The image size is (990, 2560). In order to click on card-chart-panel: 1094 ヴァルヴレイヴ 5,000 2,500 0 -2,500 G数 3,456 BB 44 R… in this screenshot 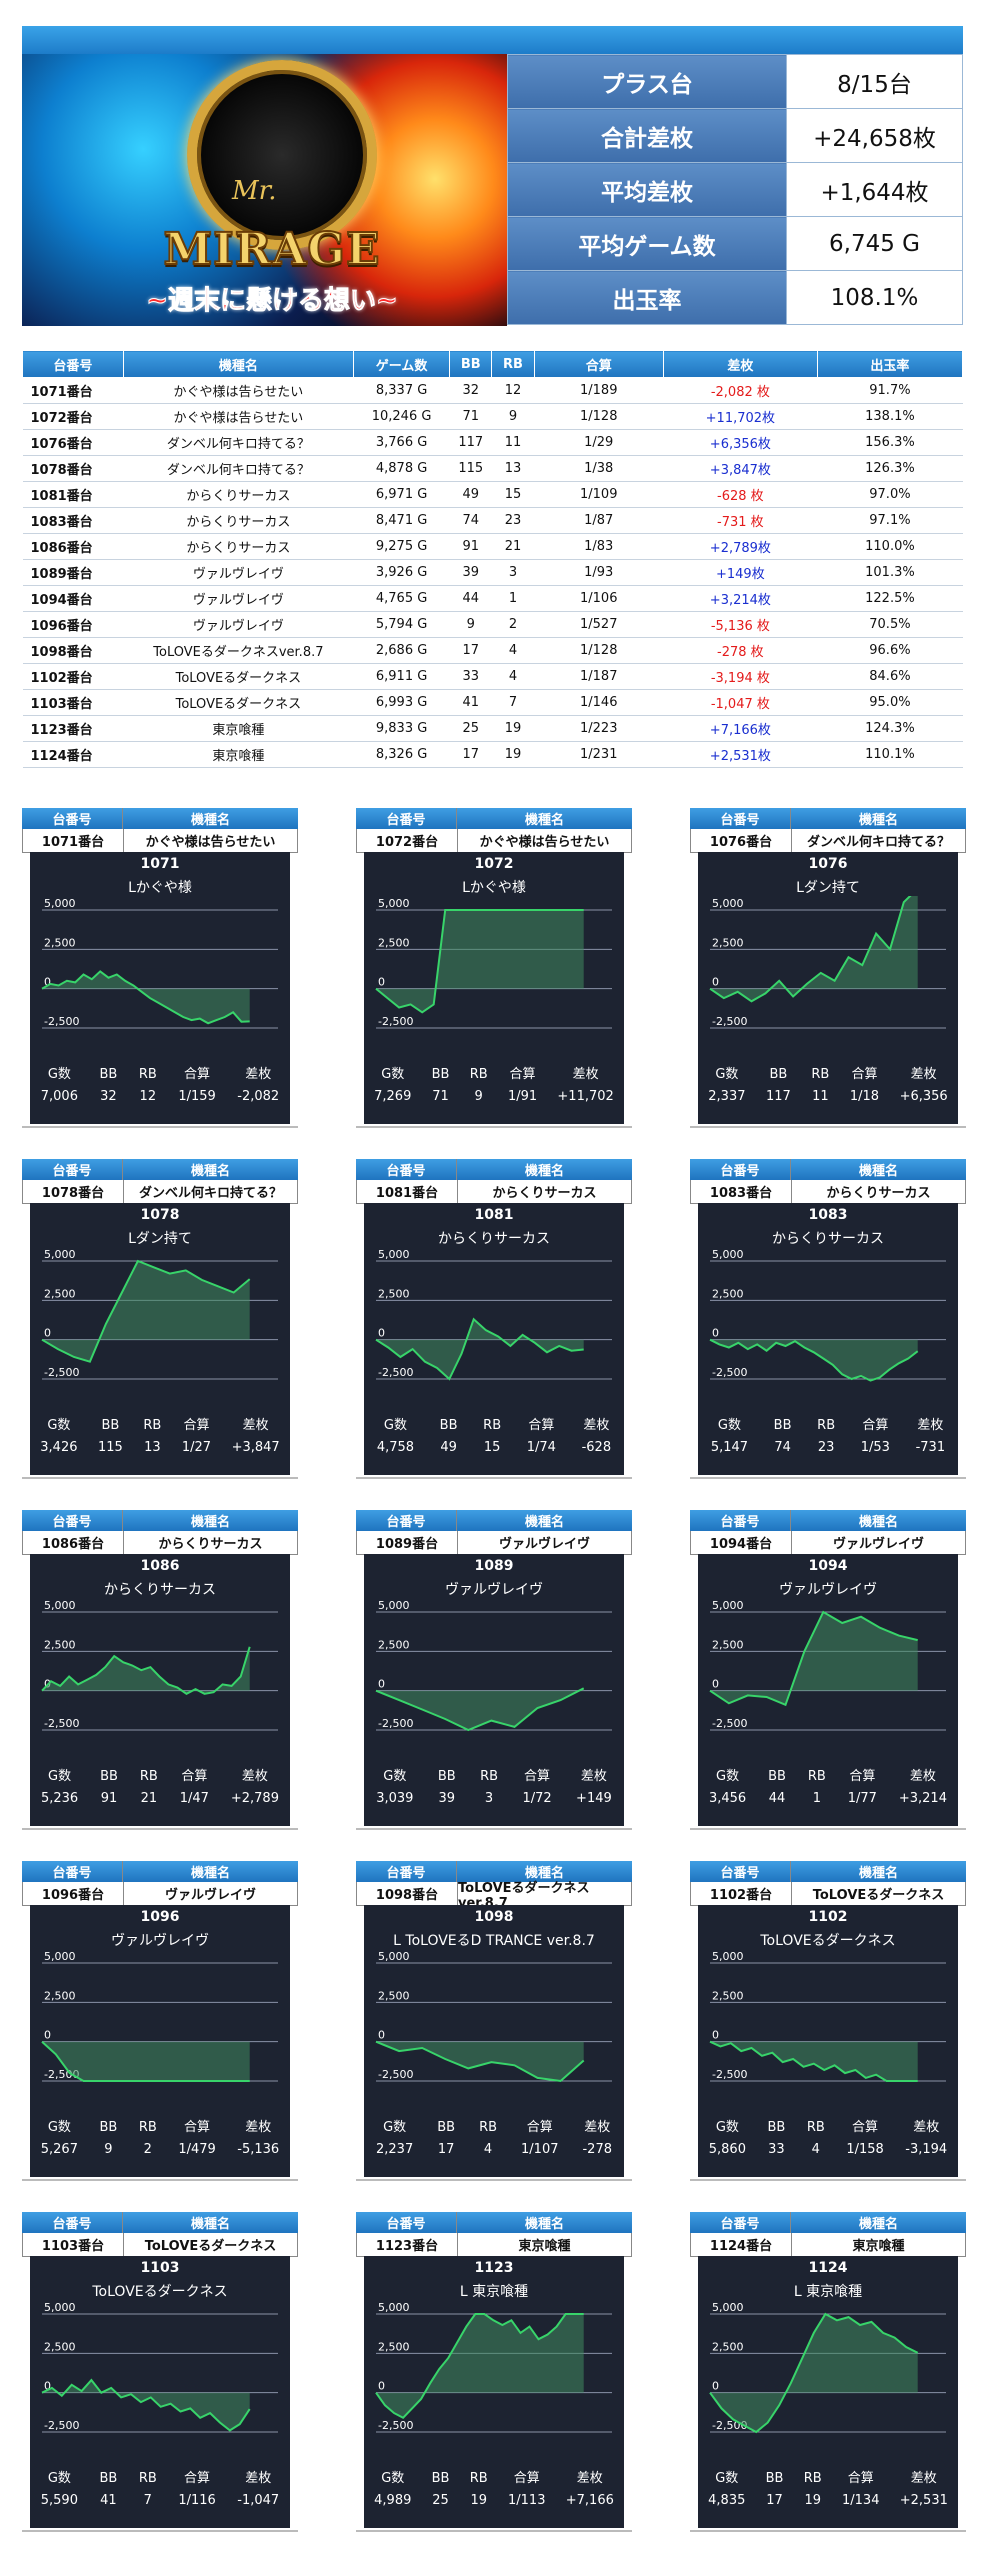, I will do `click(828, 1690)`.